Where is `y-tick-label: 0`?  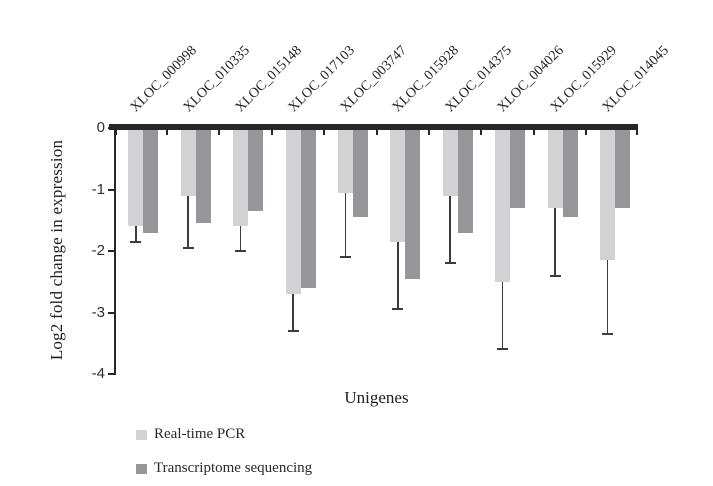
y-tick-label: 0 is located at coordinates (100, 127).